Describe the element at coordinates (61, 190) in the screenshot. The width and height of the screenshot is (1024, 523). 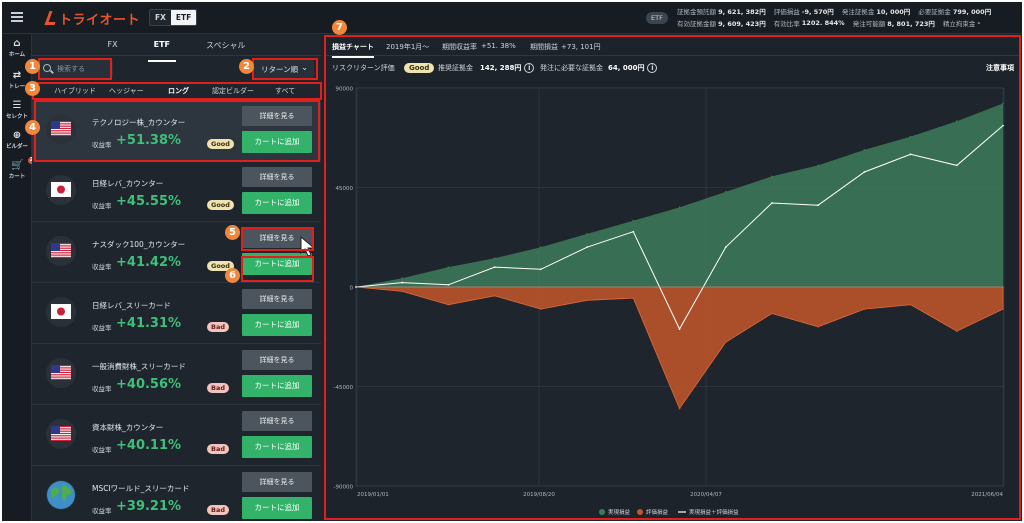
I see `jp-flag-icon` at that location.